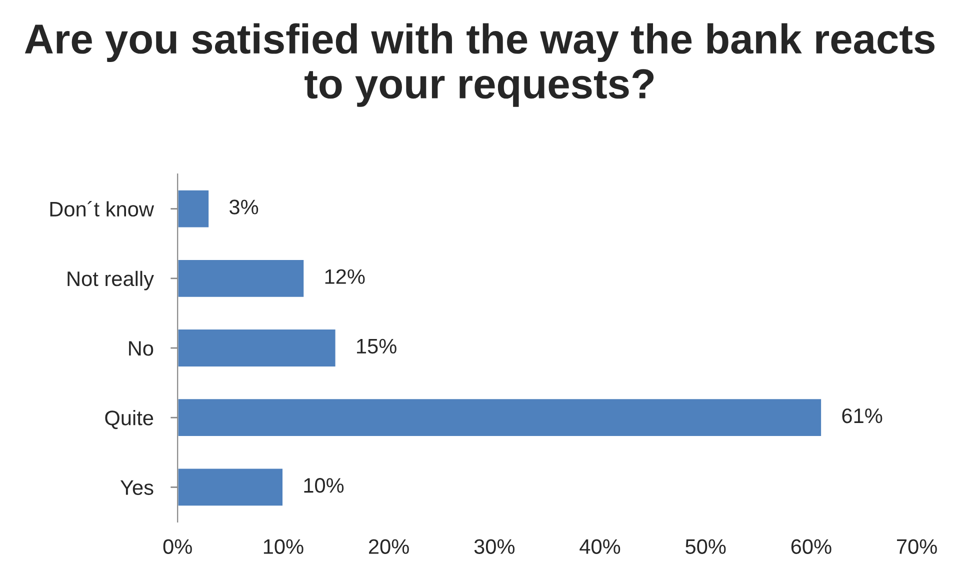  Describe the element at coordinates (111, 280) in the screenshot. I see `y-tick-label: Not really` at that location.